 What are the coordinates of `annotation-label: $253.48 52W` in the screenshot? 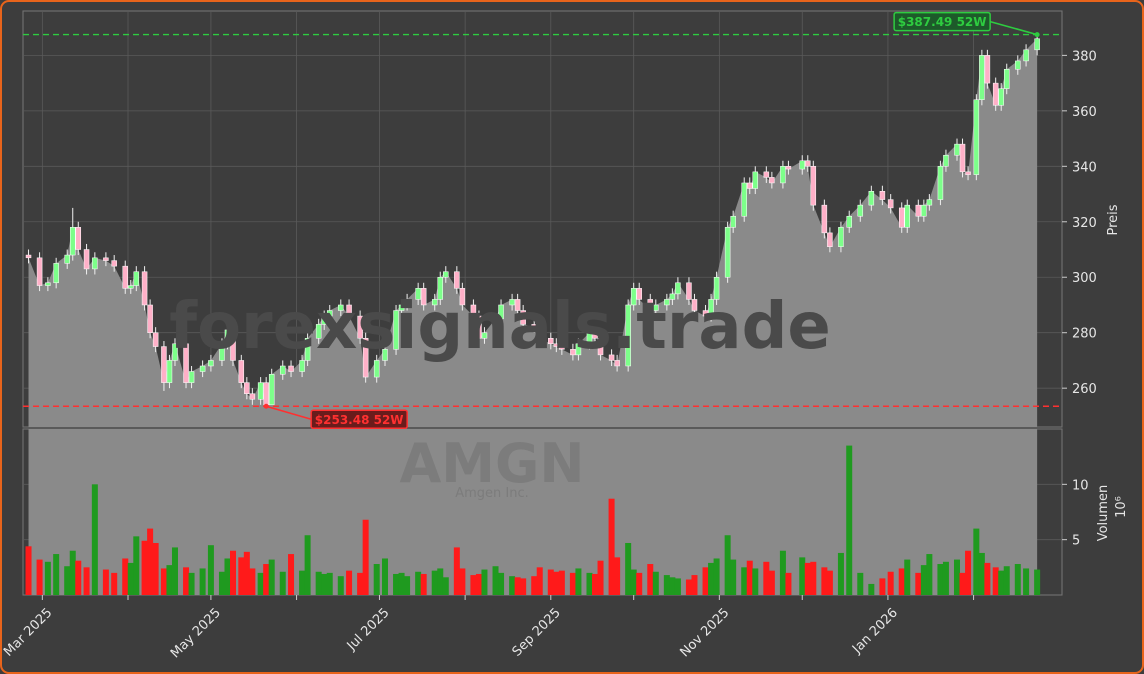 It's located at (359, 420).